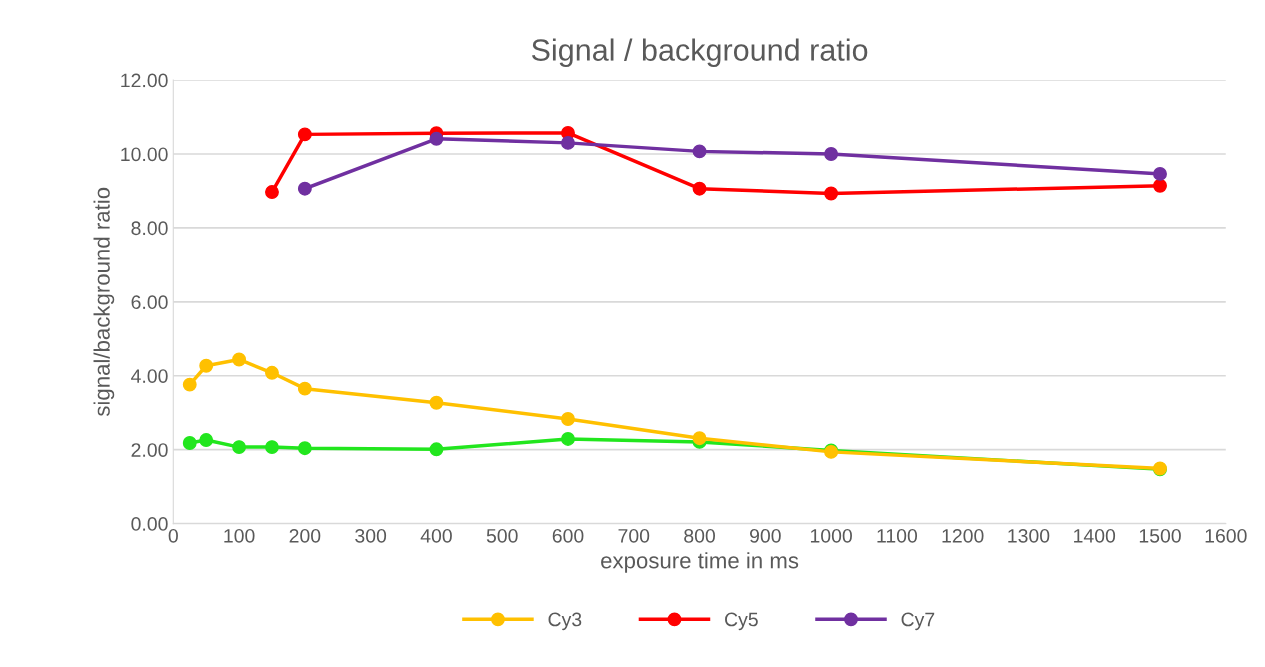  What do you see at coordinates (699, 52) in the screenshot?
I see `chart-title: Signal / background ratio` at bounding box center [699, 52].